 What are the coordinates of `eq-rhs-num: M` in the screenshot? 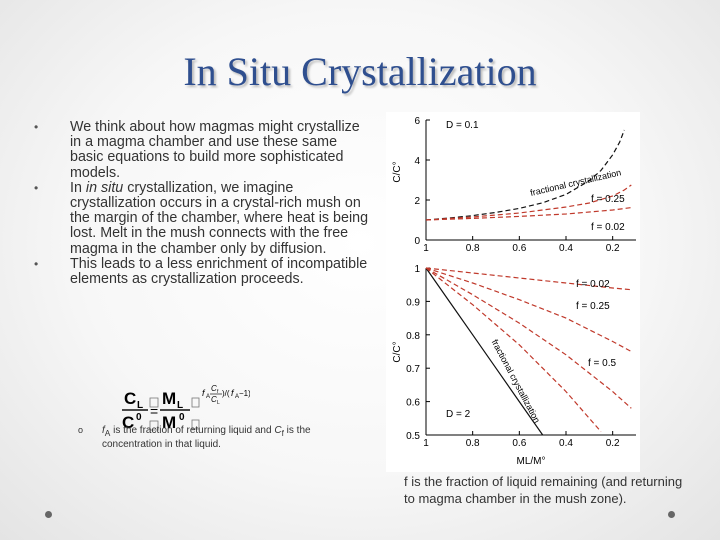 It's located at (169, 398).